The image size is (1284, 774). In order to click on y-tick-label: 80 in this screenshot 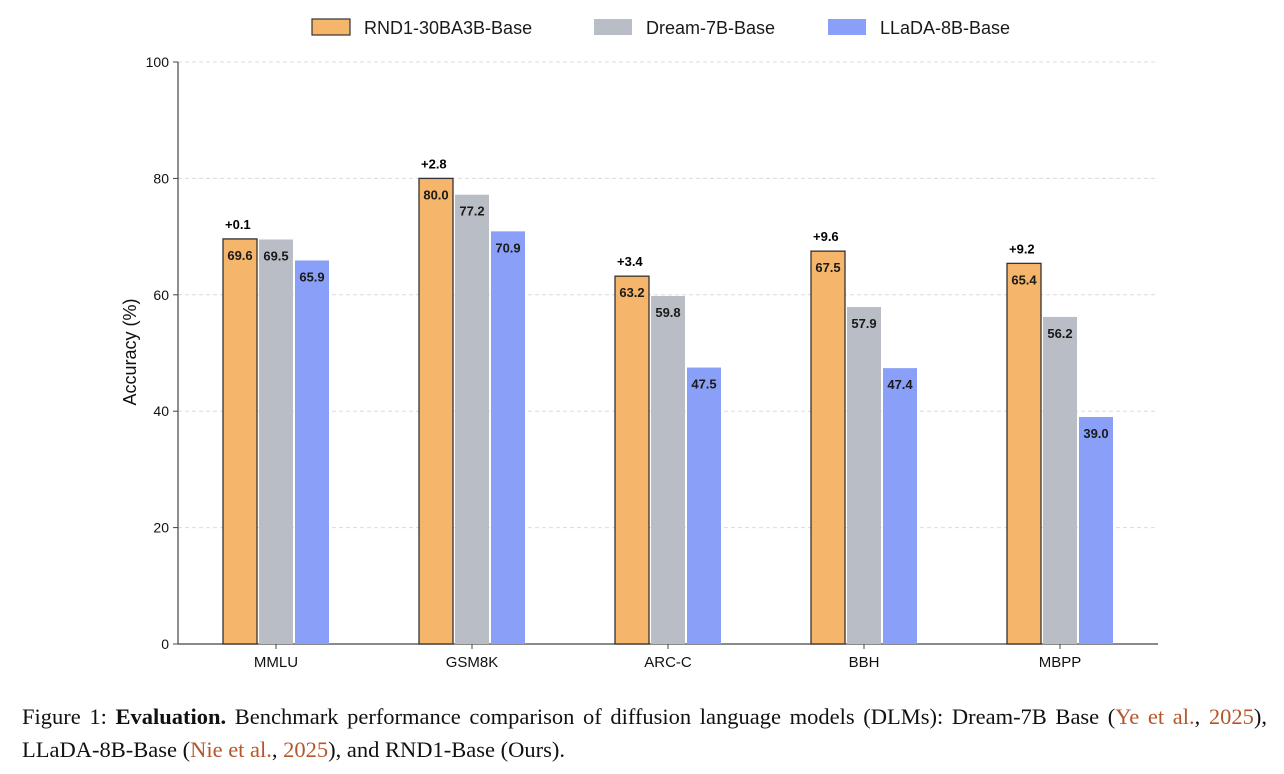, I will do `click(161, 178)`.